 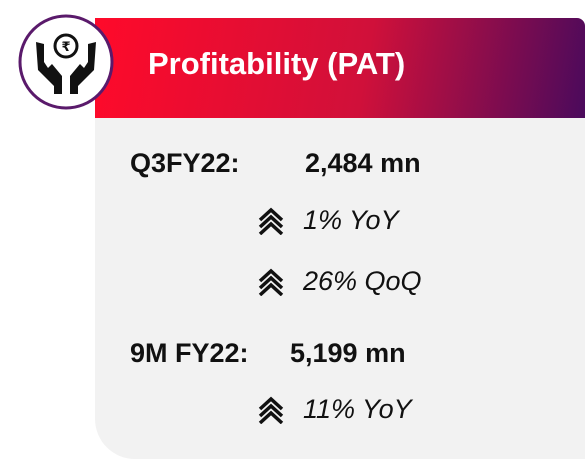 I want to click on period-value: 2,484 mn, so click(x=363, y=163).